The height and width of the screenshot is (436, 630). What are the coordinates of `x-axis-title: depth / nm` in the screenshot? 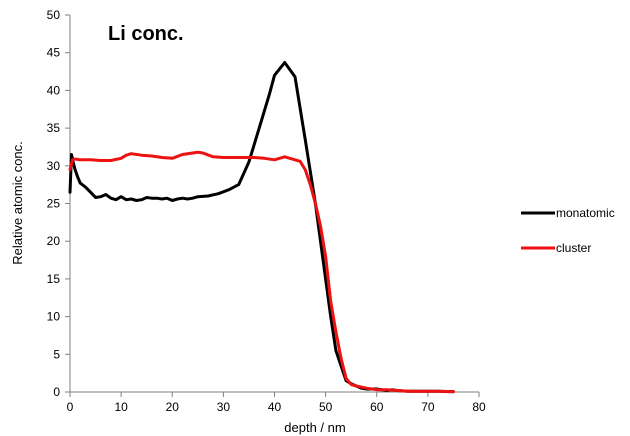 It's located at (314, 427).